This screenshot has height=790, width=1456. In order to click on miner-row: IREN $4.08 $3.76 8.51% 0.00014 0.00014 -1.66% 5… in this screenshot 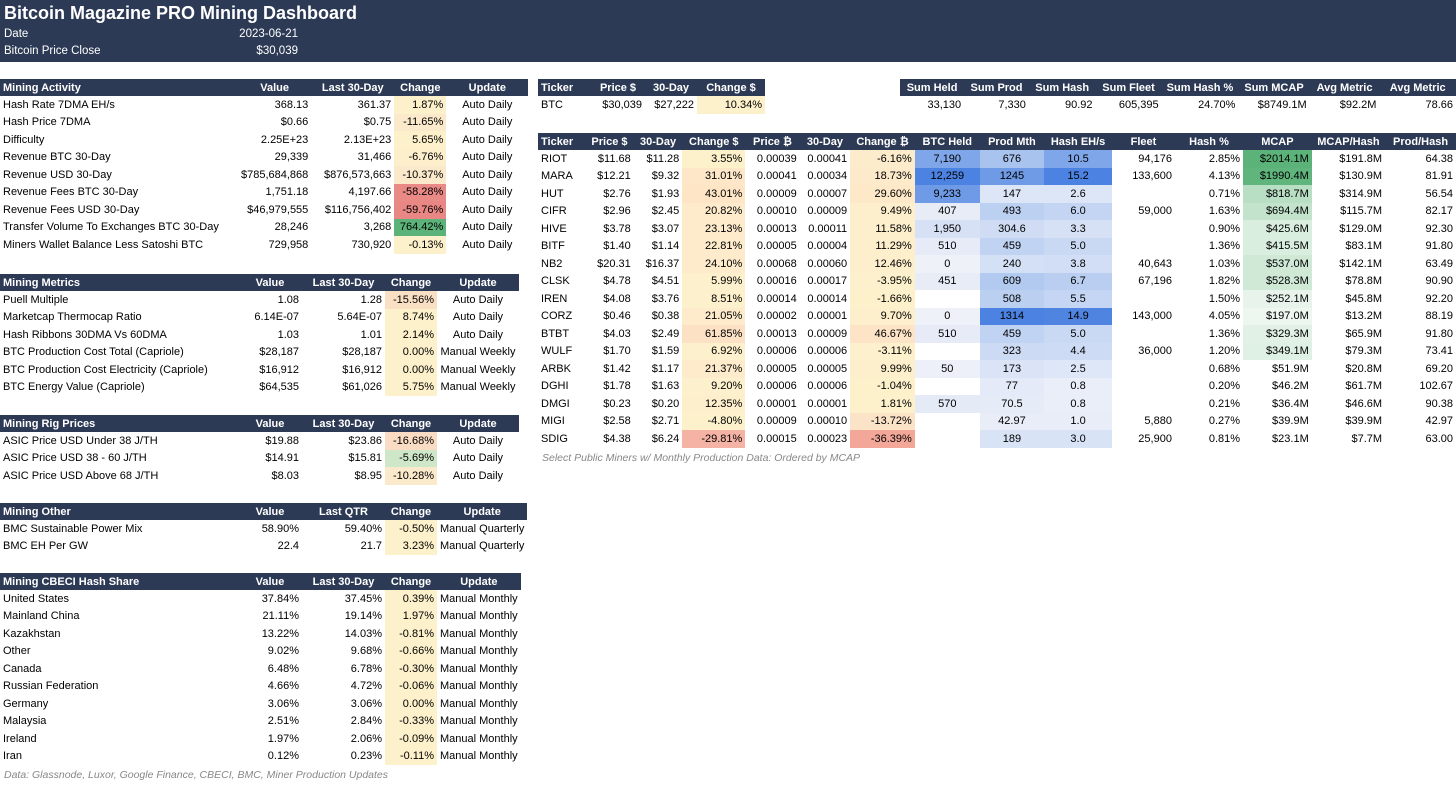, I will do `click(997, 299)`.